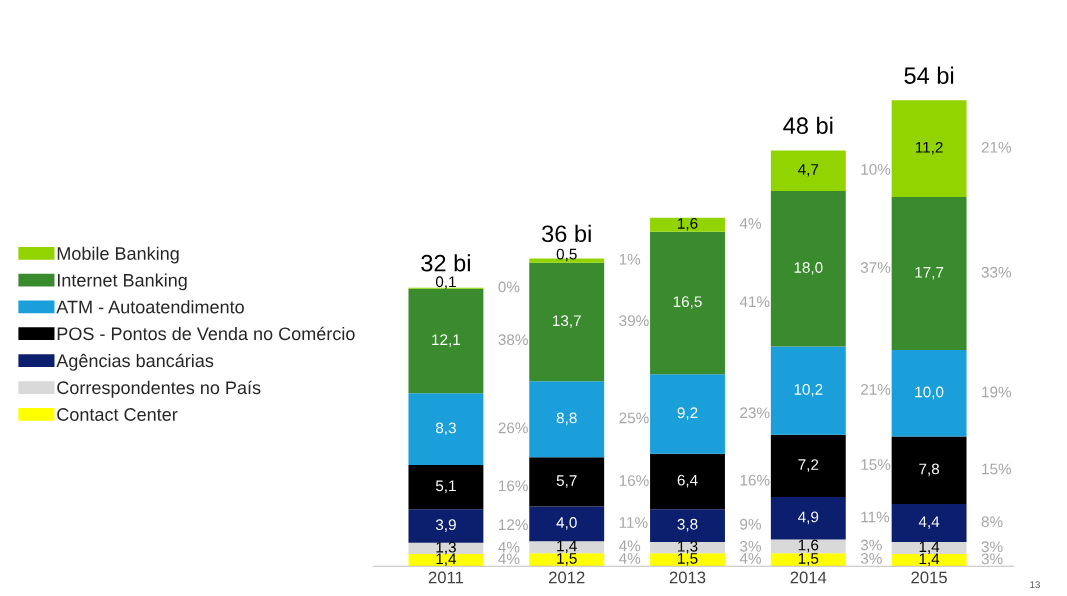 The height and width of the screenshot is (596, 1067). I want to click on total-label: 36 bi, so click(566, 233).